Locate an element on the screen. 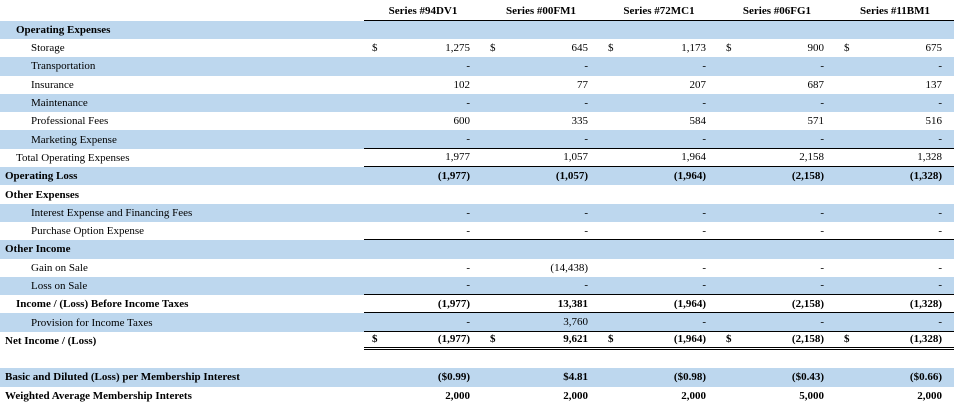 The height and width of the screenshot is (405, 954). table-row: Other Income is located at coordinates (477, 249).